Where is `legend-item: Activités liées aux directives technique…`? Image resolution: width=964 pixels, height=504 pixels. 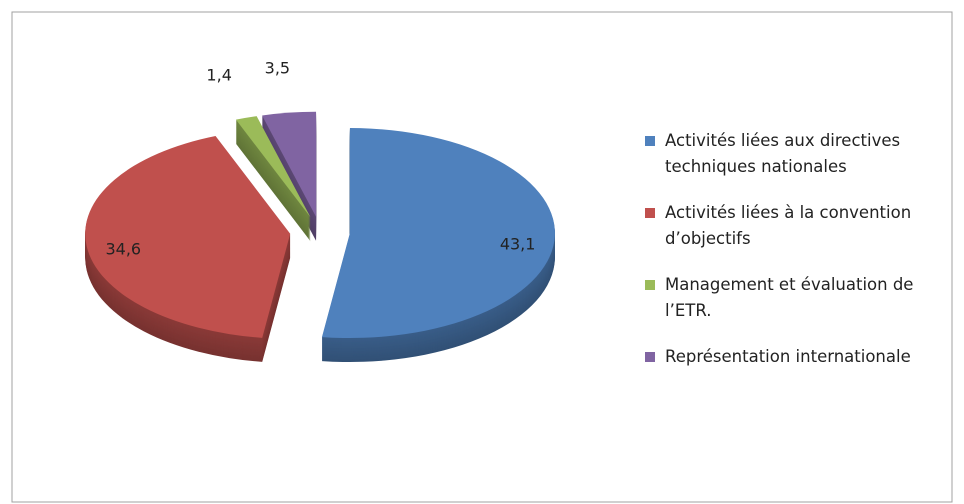
legend-item: Activités liées aux directives technique… is located at coordinates (795, 164).